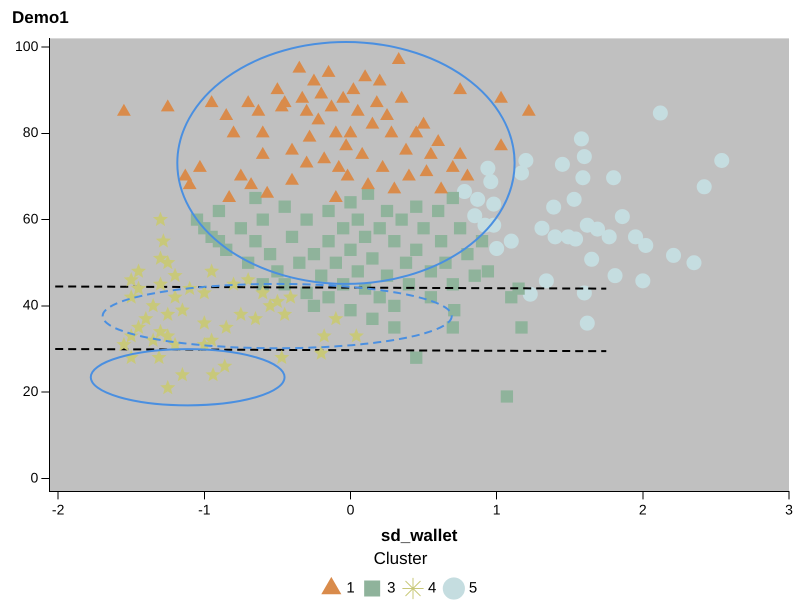 The image size is (811, 614). What do you see at coordinates (642, 510) in the screenshot?
I see `x-tick-label: 2` at bounding box center [642, 510].